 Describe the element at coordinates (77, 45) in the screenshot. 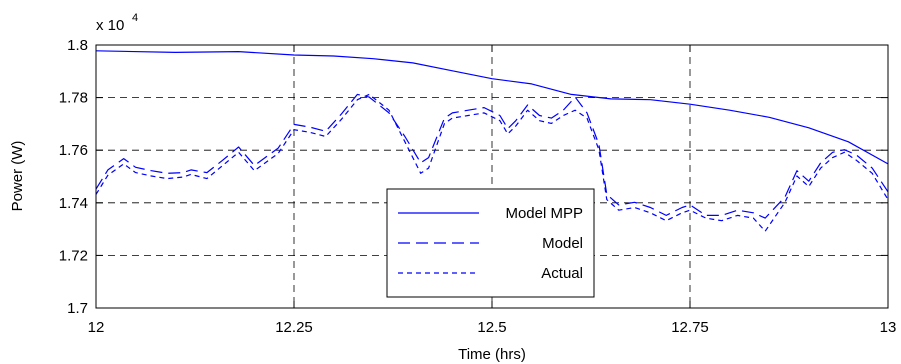

I see `y-tick-label: 1.8` at that location.